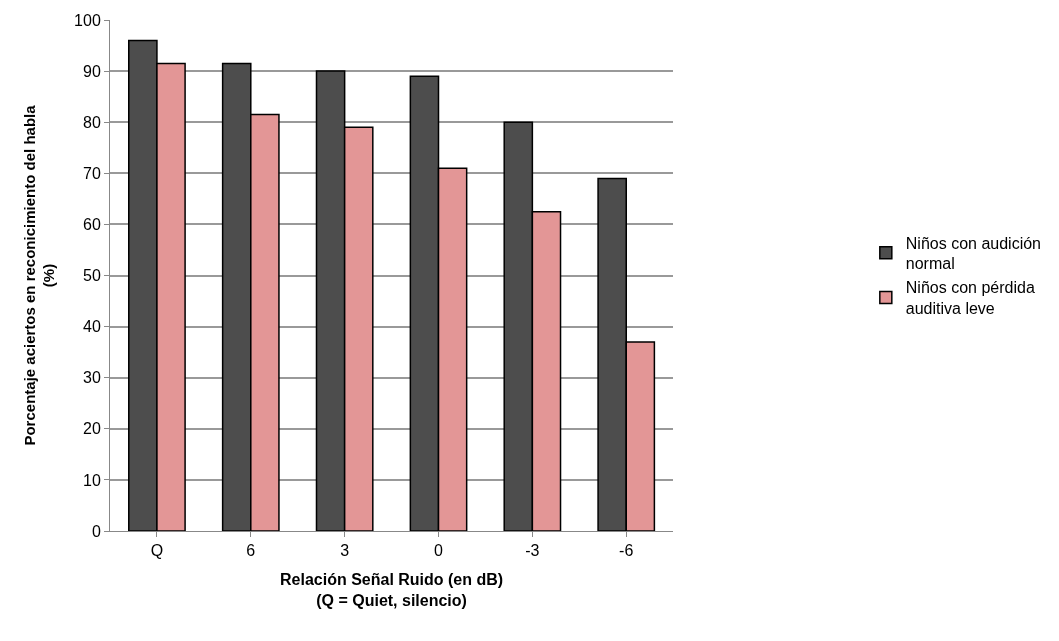 This screenshot has width=1059, height=641. What do you see at coordinates (92, 429) in the screenshot?
I see `y-tick-label: 20` at bounding box center [92, 429].